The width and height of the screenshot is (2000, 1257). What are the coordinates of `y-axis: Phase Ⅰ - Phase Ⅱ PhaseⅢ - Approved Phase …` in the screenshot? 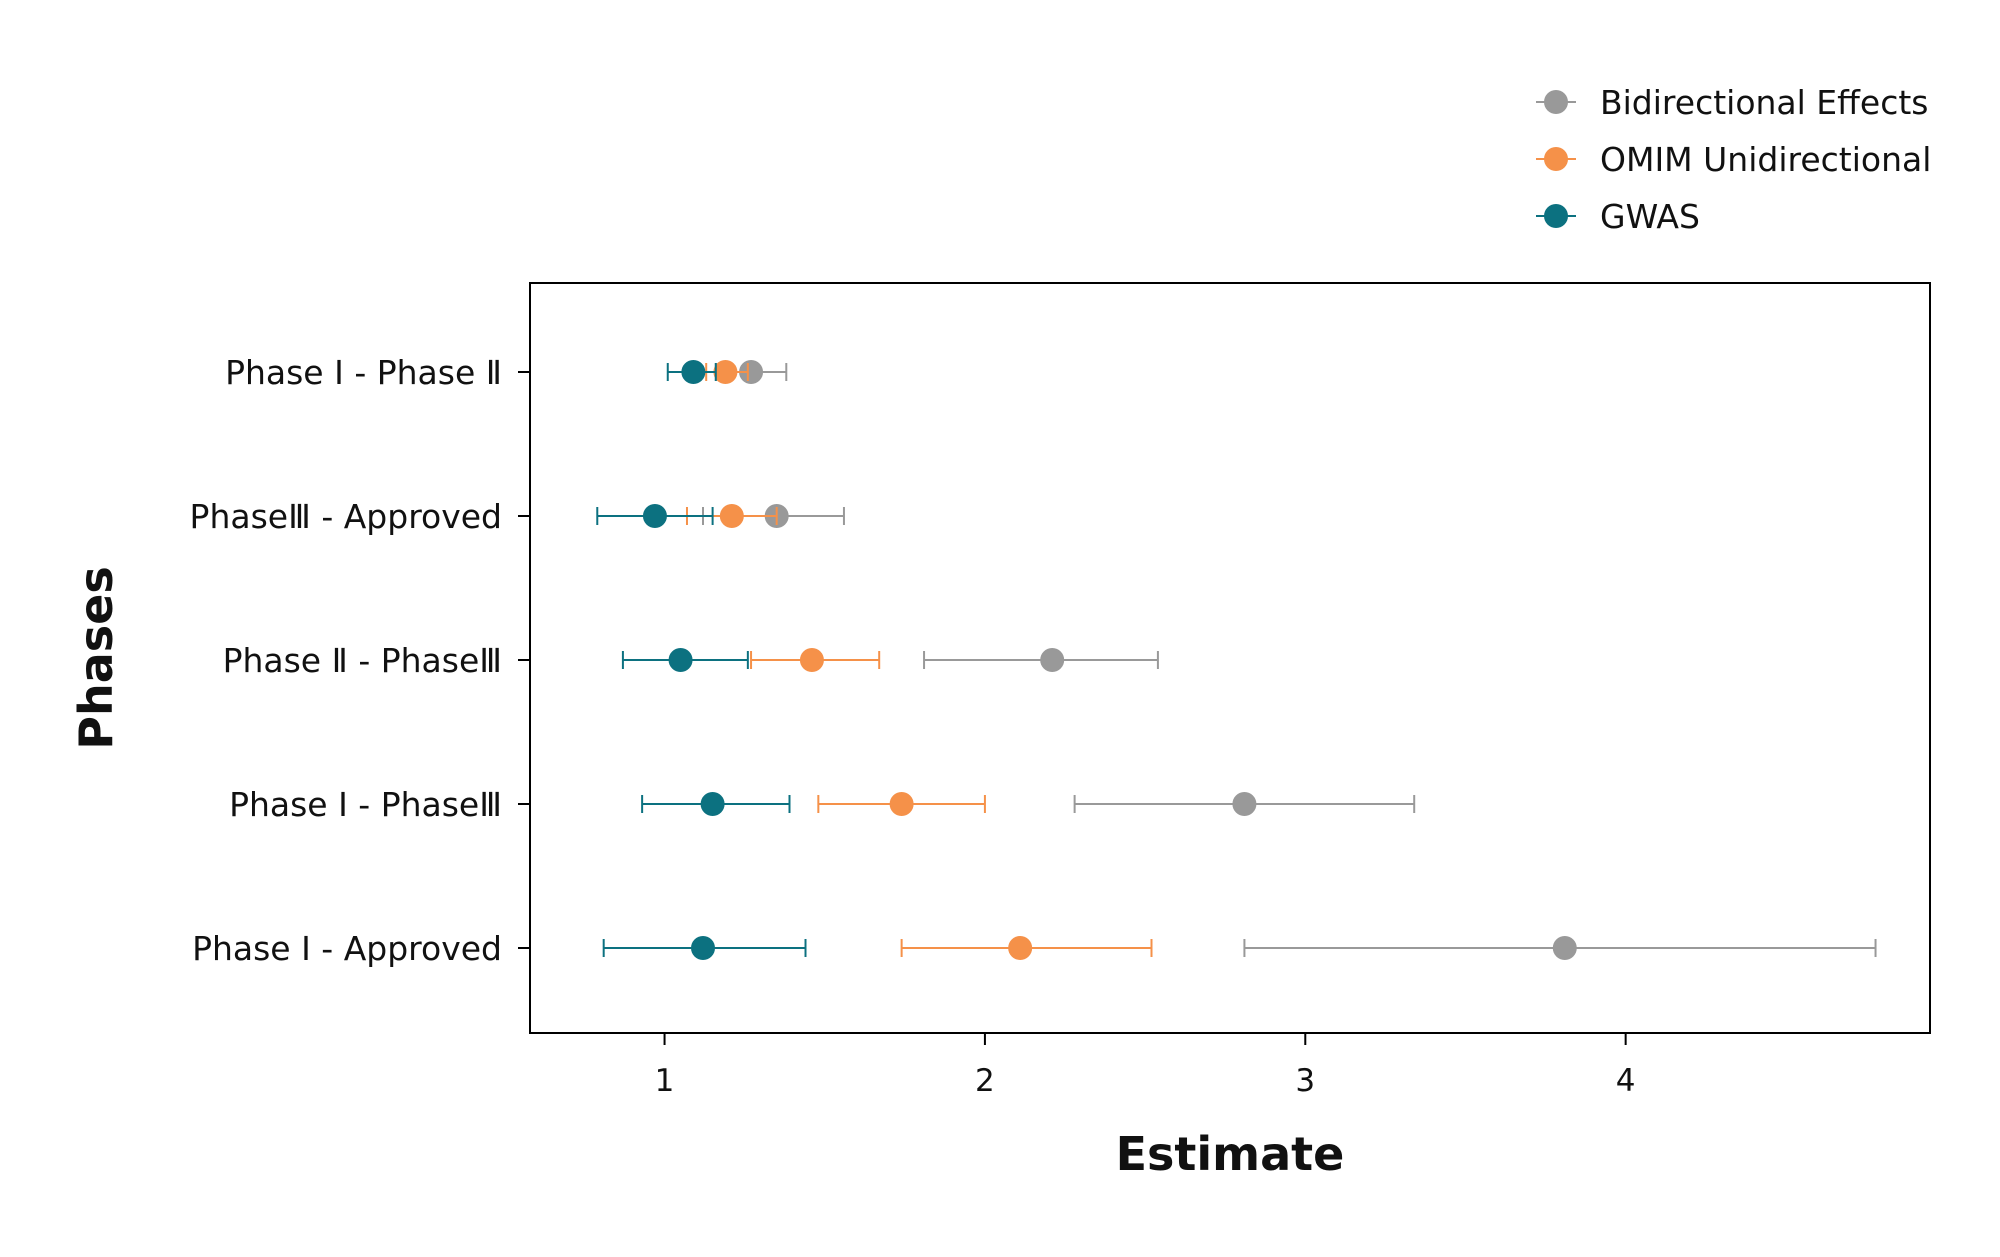 It's located at (360, 660).